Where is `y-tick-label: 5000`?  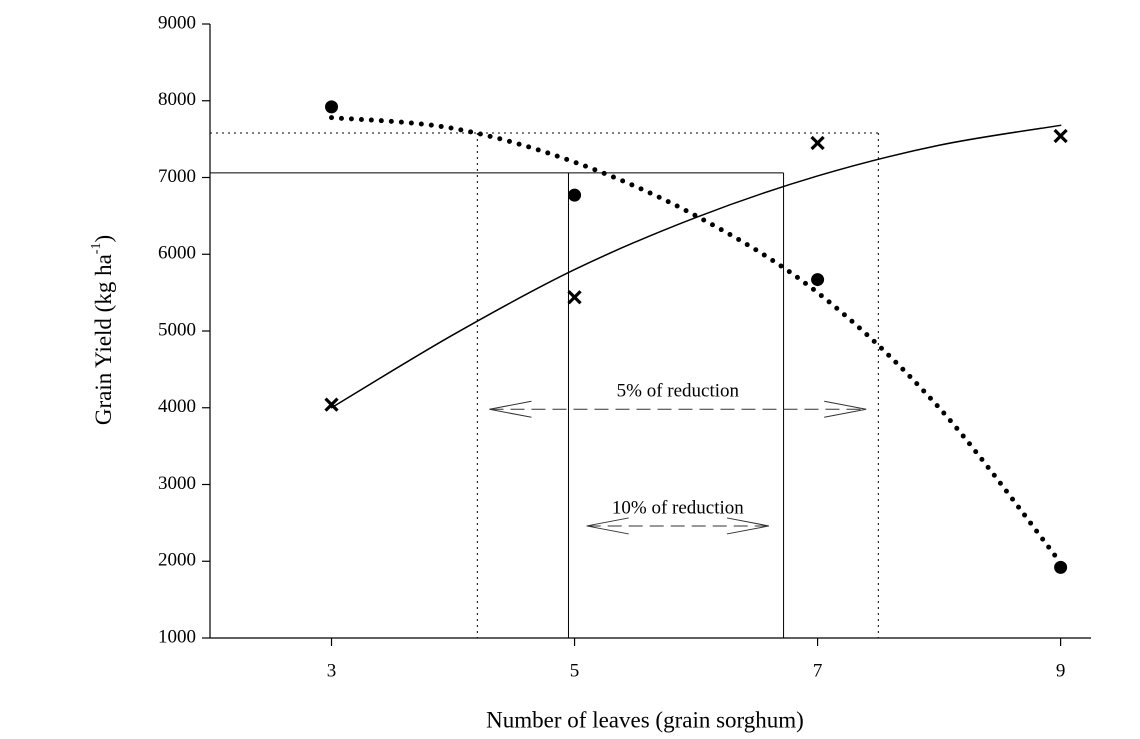 y-tick-label: 5000 is located at coordinates (177, 329).